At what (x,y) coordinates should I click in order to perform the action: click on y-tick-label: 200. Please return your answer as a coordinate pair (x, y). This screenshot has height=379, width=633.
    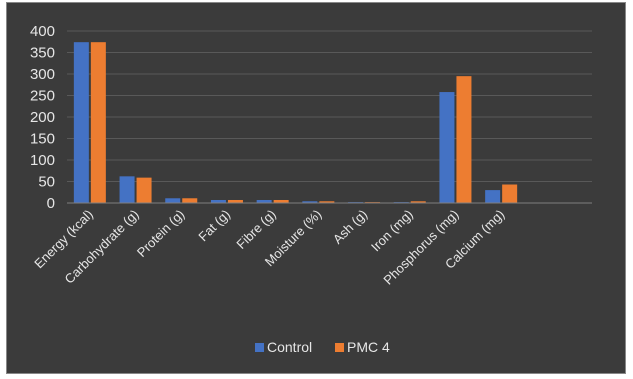
    Looking at the image, I should click on (42, 117).